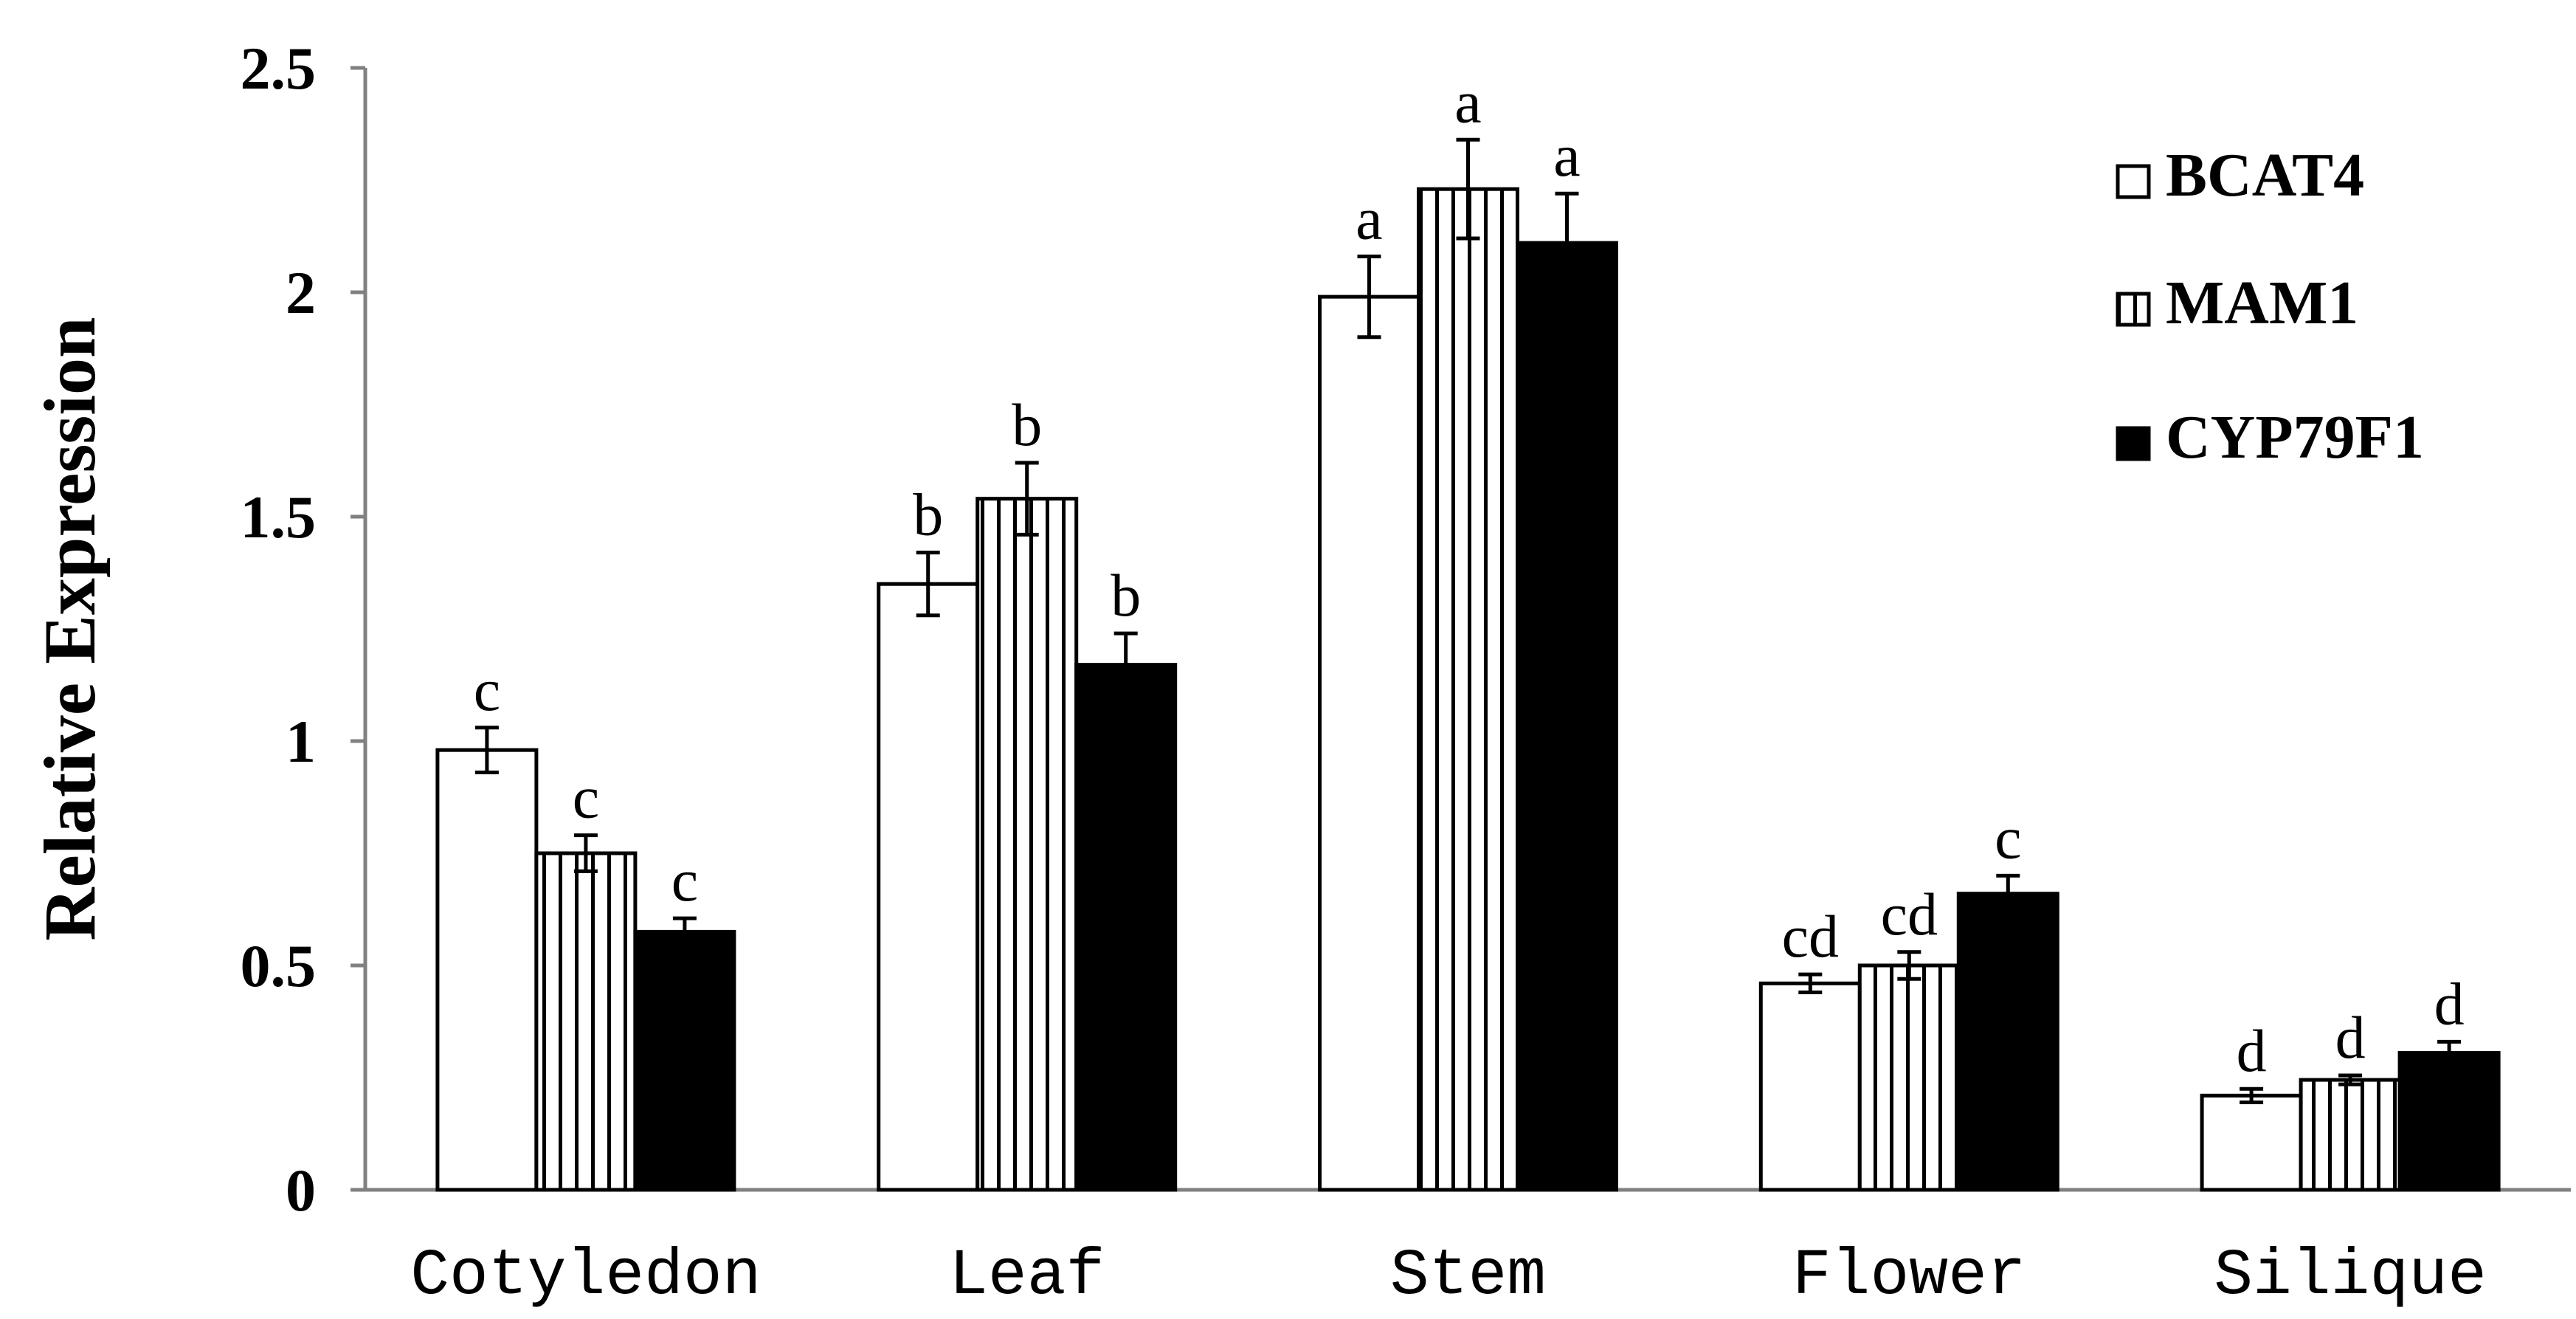 The height and width of the screenshot is (1319, 2576). I want to click on y-tick-label: 2, so click(301, 292).